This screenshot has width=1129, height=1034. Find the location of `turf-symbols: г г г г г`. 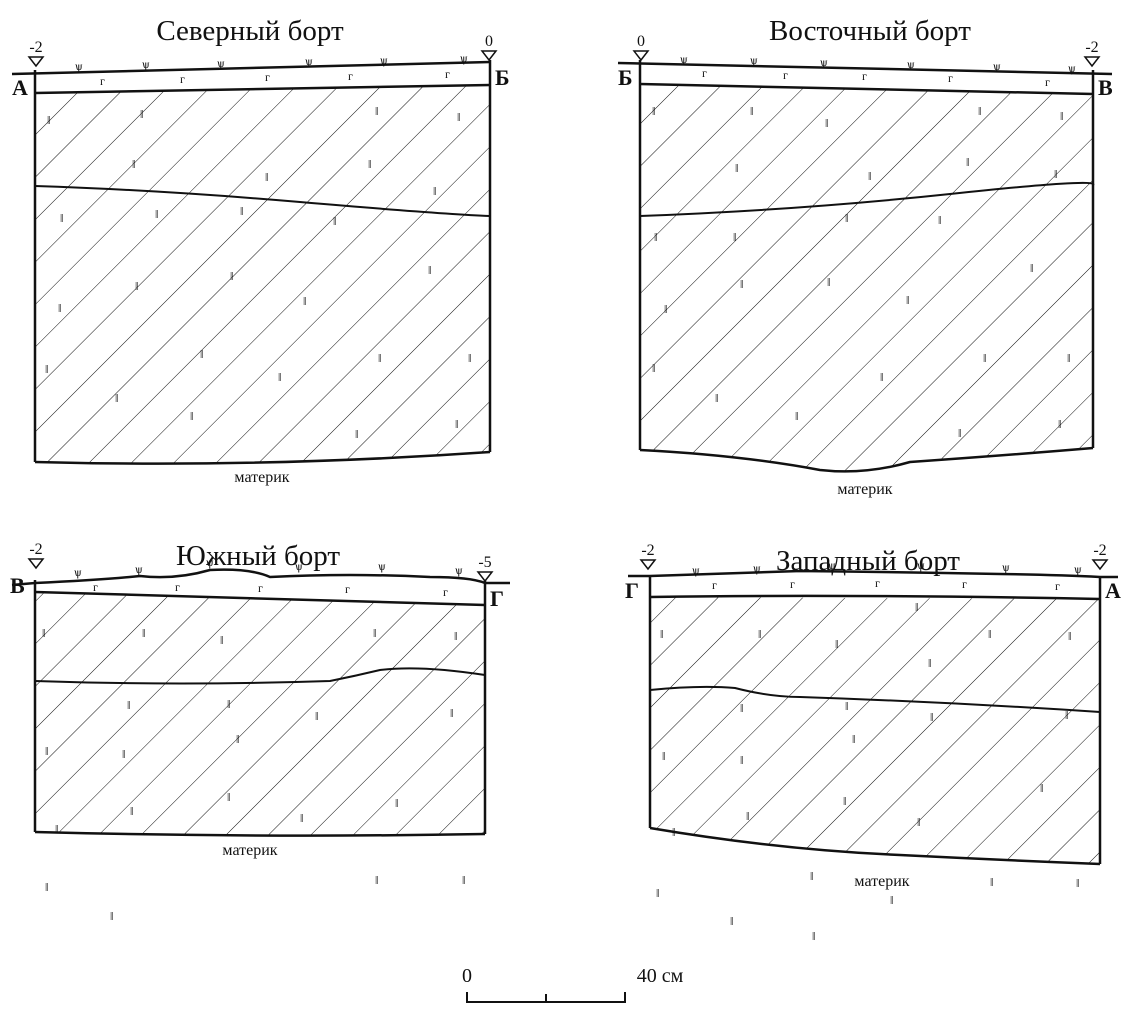

turf-symbols: г г г г г is located at coordinates (886, 584).